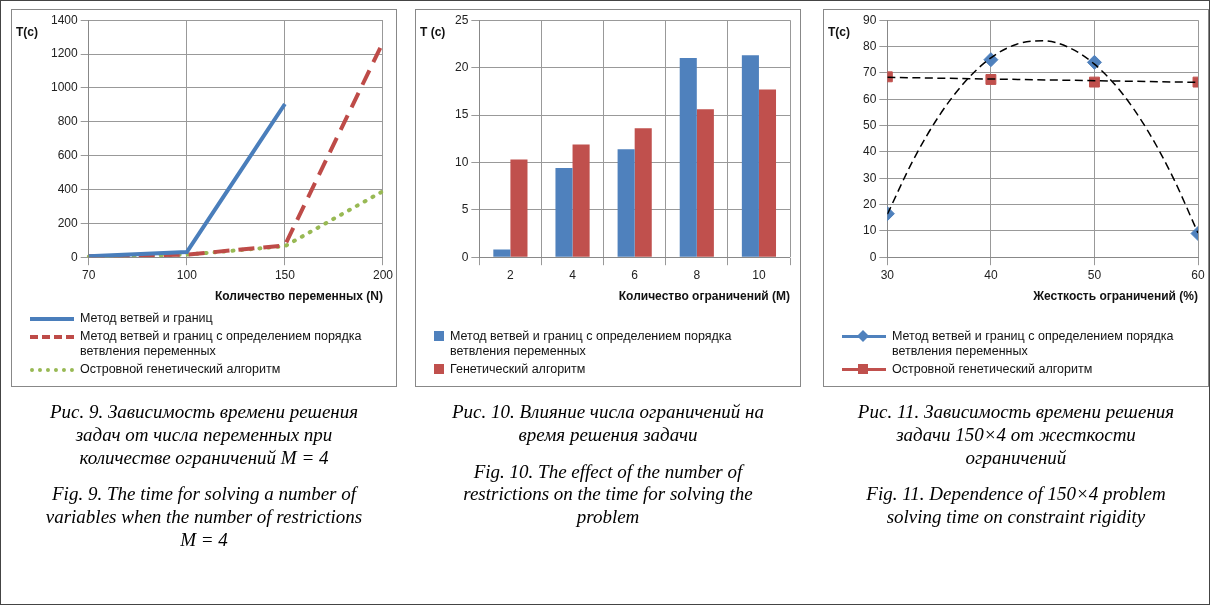 Image resolution: width=1210 pixels, height=605 pixels. Describe the element at coordinates (869, 177) in the screenshot. I see `y-tick-label: 30` at that location.